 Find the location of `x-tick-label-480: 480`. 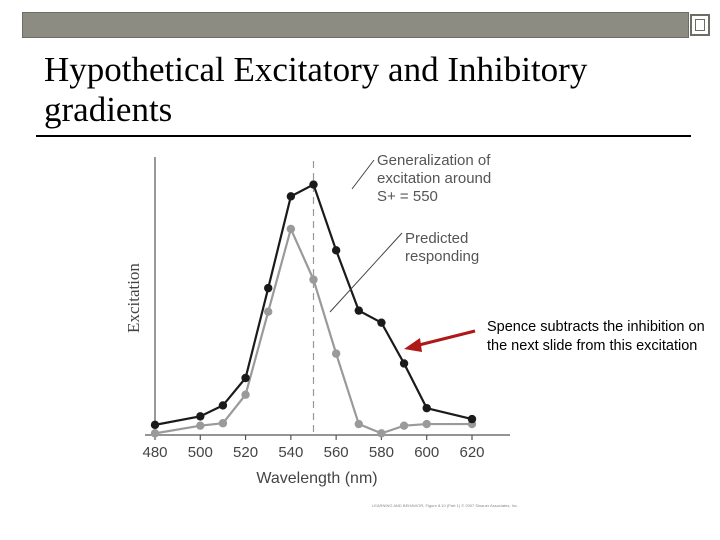

x-tick-label-480: 480 is located at coordinates (154, 452).